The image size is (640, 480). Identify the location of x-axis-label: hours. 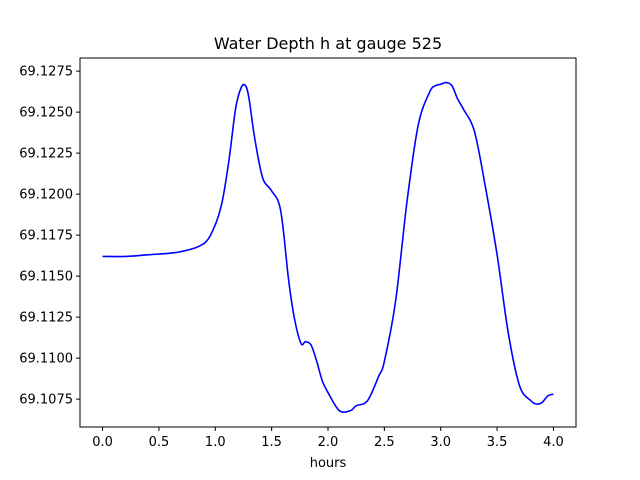
(328, 463).